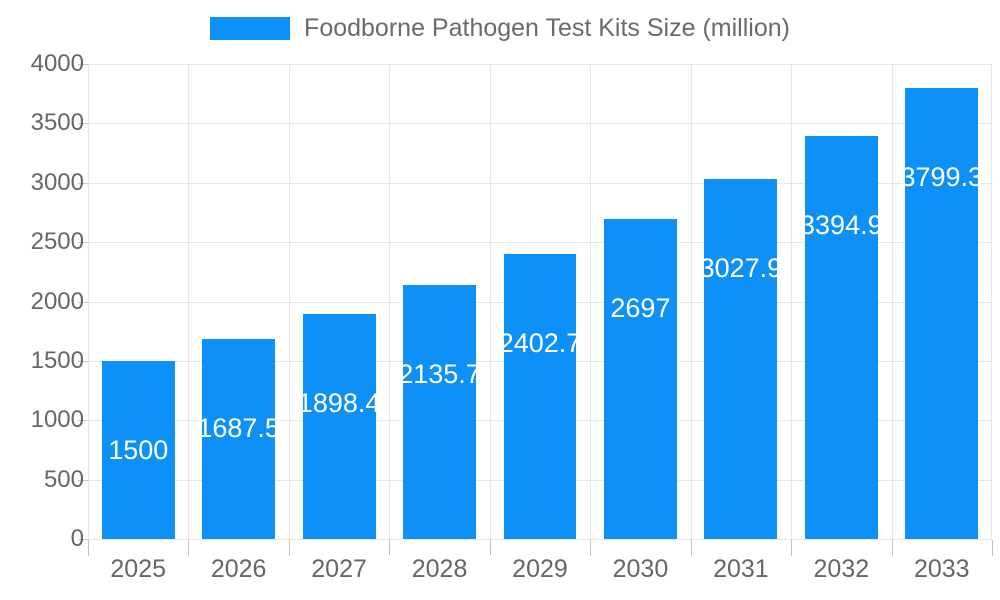 The height and width of the screenshot is (600, 1000). Describe the element at coordinates (57, 301) in the screenshot. I see `y-axis-tick-label: 2000` at that location.